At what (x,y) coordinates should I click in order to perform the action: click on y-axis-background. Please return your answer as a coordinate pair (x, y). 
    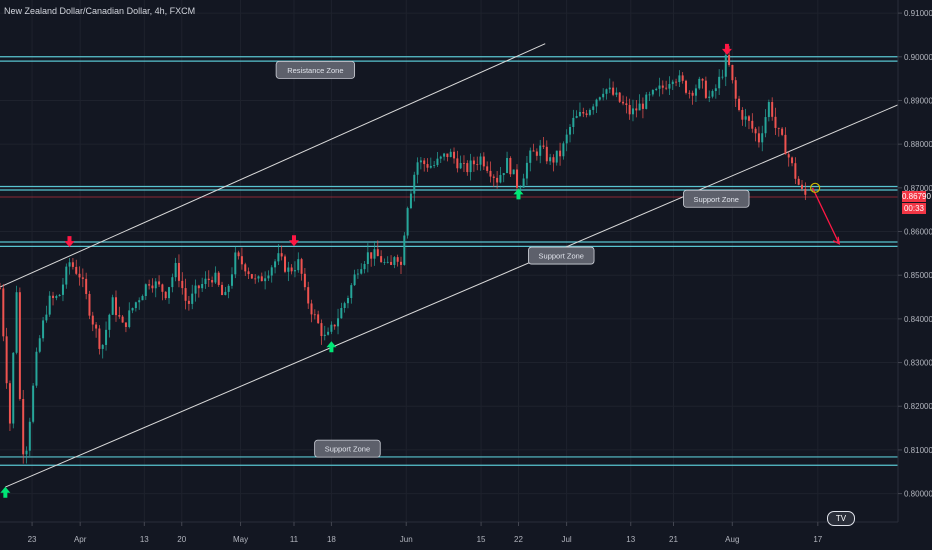
    Looking at the image, I should click on (915, 275).